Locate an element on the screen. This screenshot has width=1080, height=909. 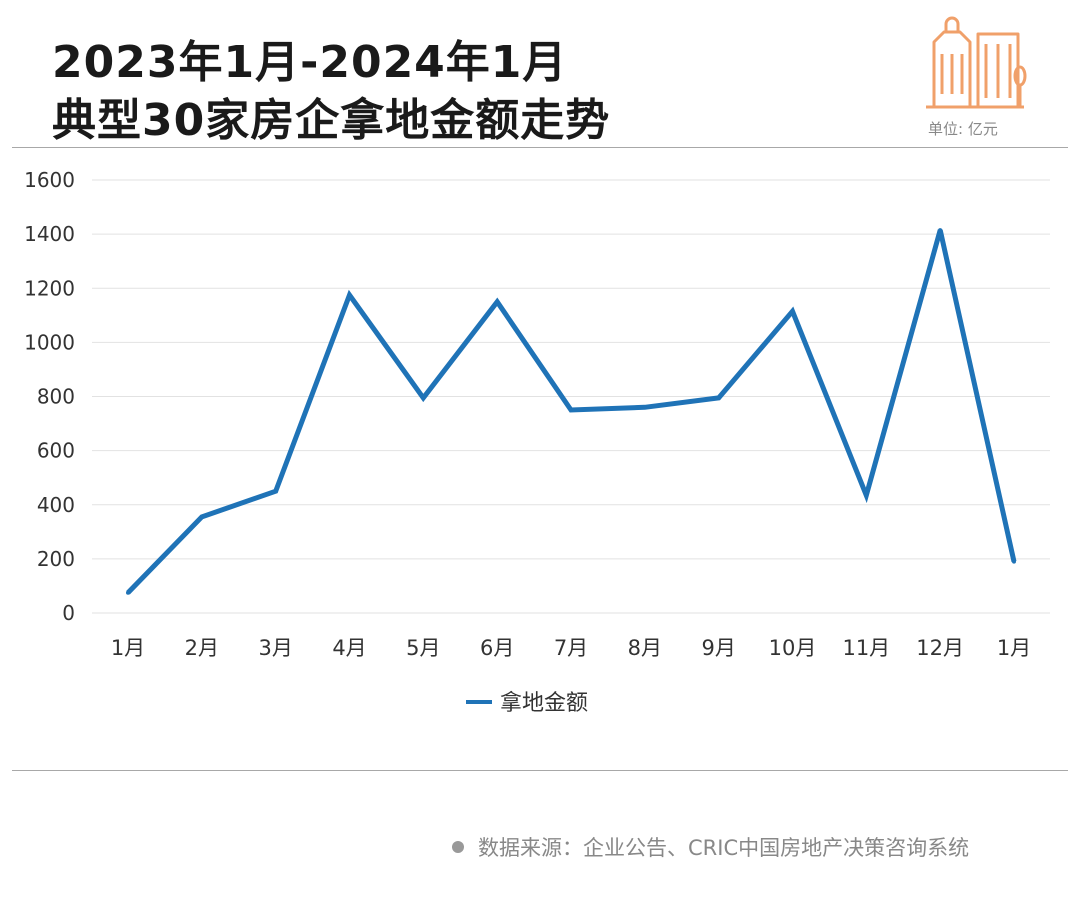
y-tick-label: 200 is located at coordinates (56, 559).